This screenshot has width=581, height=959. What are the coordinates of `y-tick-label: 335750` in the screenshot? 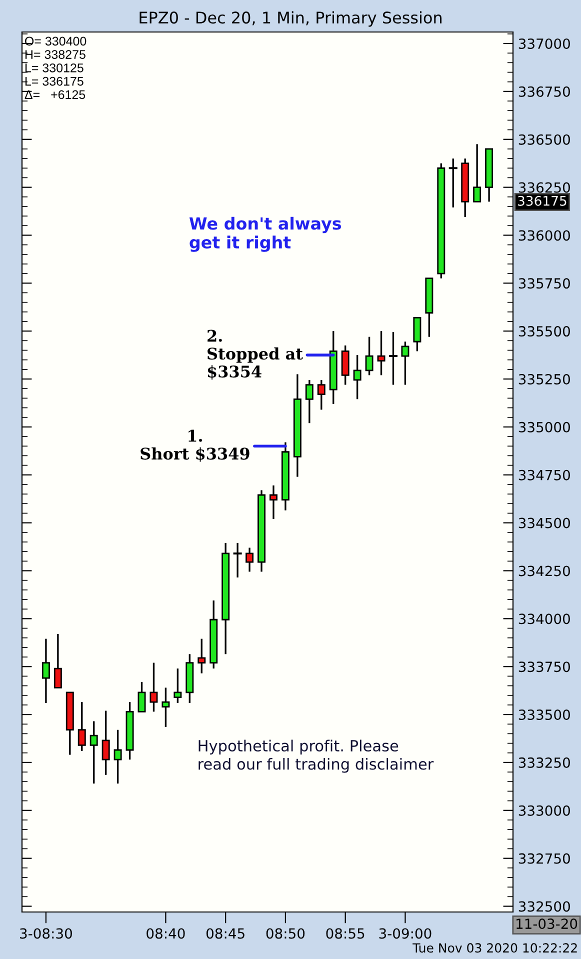 It's located at (544, 283).